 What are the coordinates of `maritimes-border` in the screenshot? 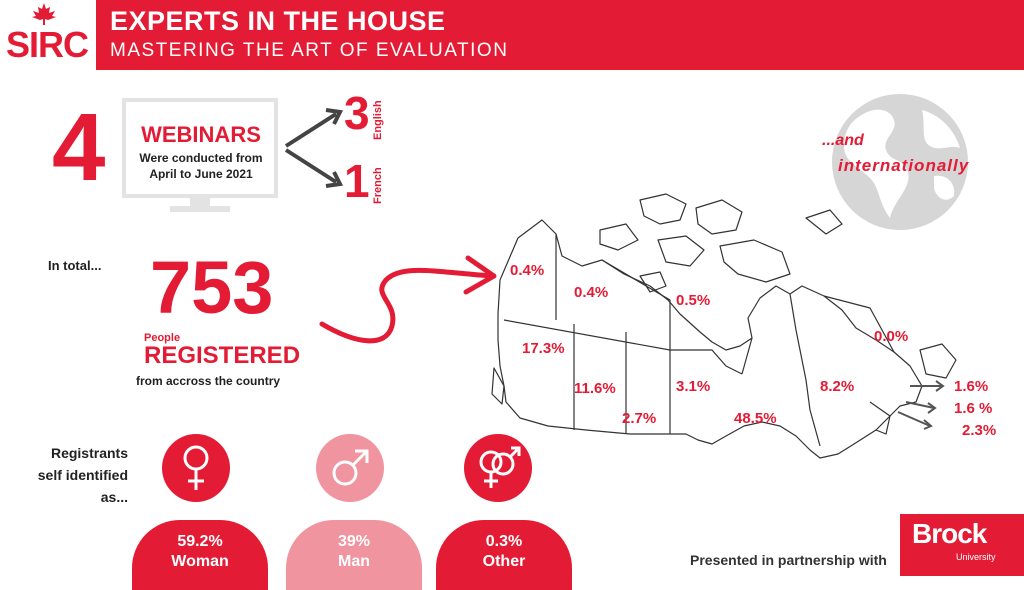 It's located at (880, 418).